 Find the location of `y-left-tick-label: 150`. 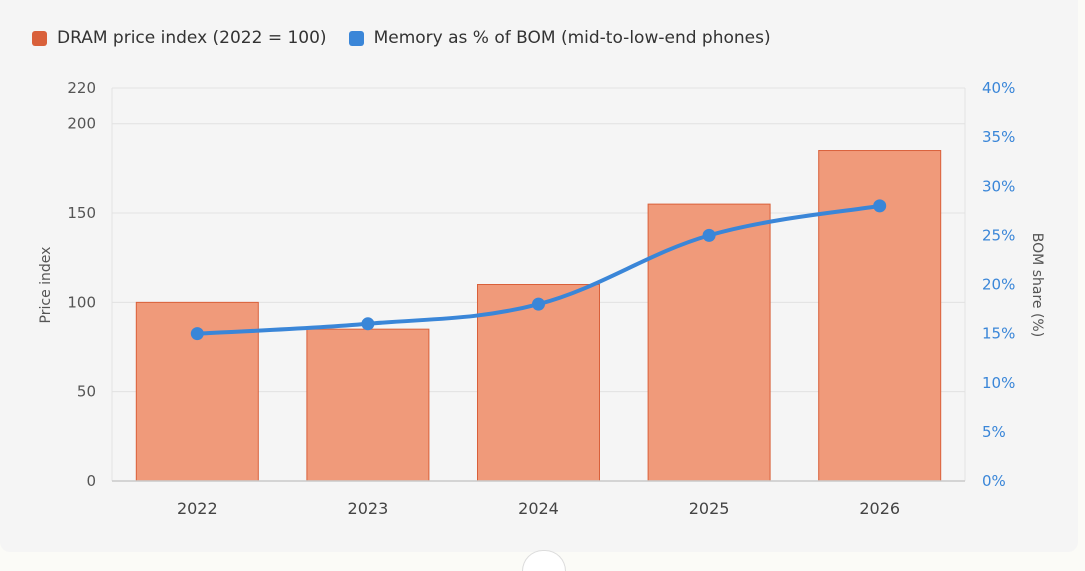

y-left-tick-label: 150 is located at coordinates (81, 213).